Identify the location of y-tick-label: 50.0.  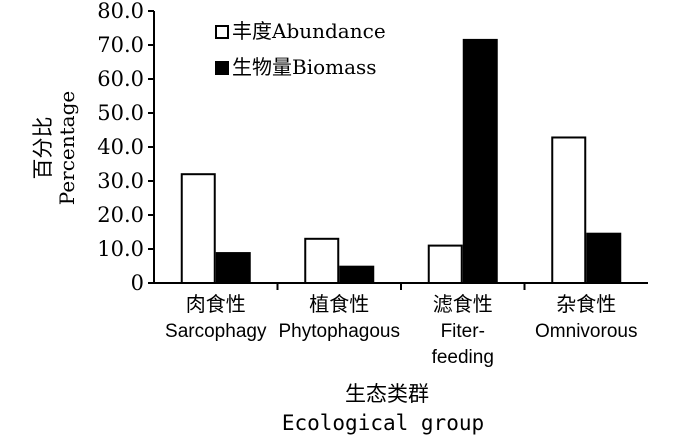
(120, 113).